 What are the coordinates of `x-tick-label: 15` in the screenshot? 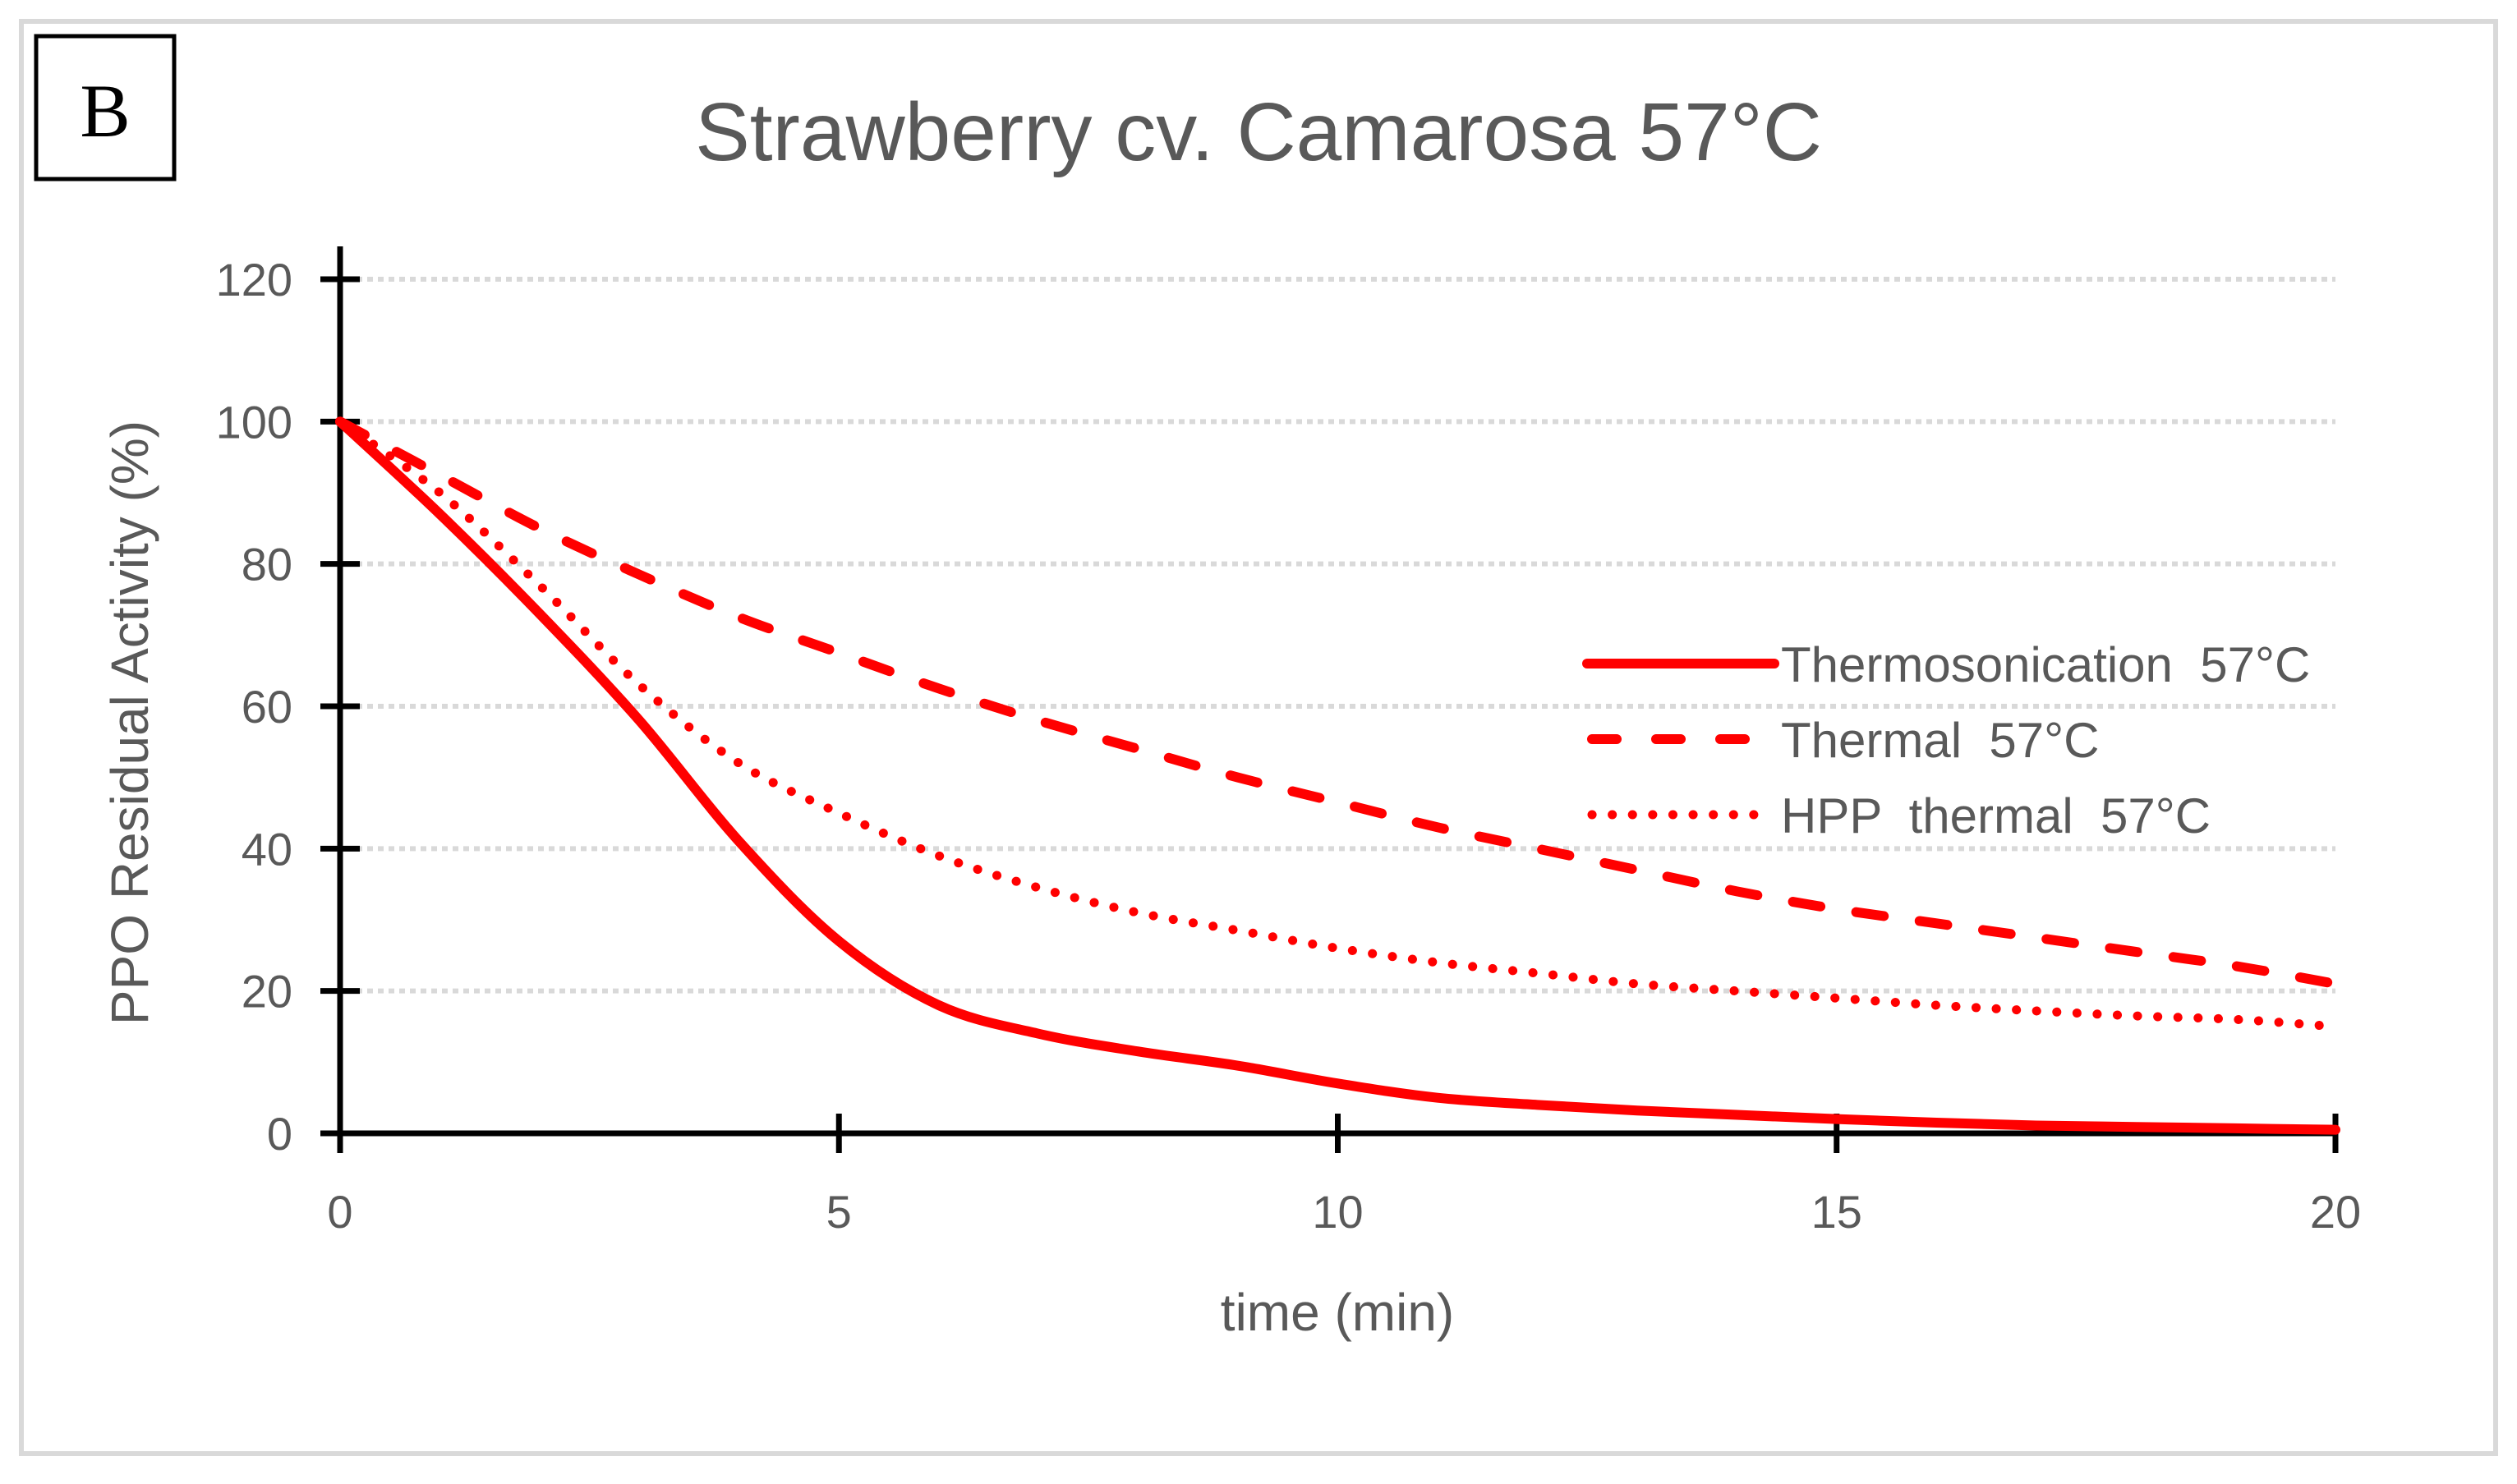 It's located at (1836, 1212).